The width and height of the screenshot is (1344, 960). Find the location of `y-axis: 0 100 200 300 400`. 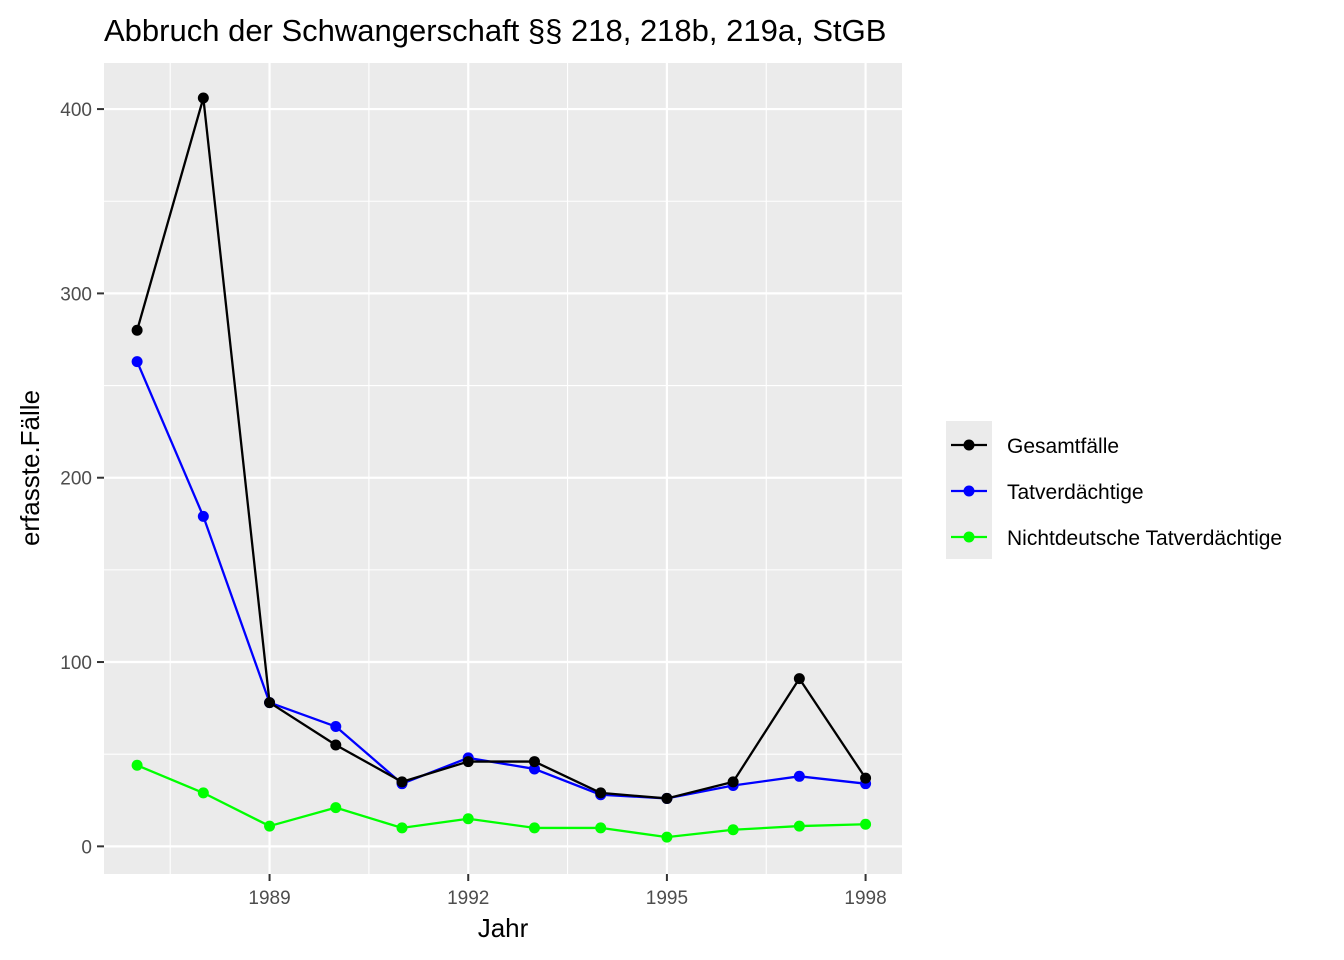

y-axis: 0 100 200 300 400 is located at coordinates (82, 479).